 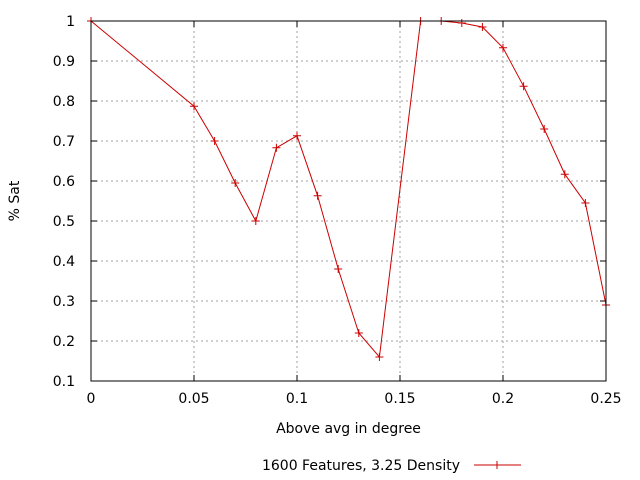 What do you see at coordinates (64, 182) in the screenshot?
I see `y-tick-label: 0.6` at bounding box center [64, 182].